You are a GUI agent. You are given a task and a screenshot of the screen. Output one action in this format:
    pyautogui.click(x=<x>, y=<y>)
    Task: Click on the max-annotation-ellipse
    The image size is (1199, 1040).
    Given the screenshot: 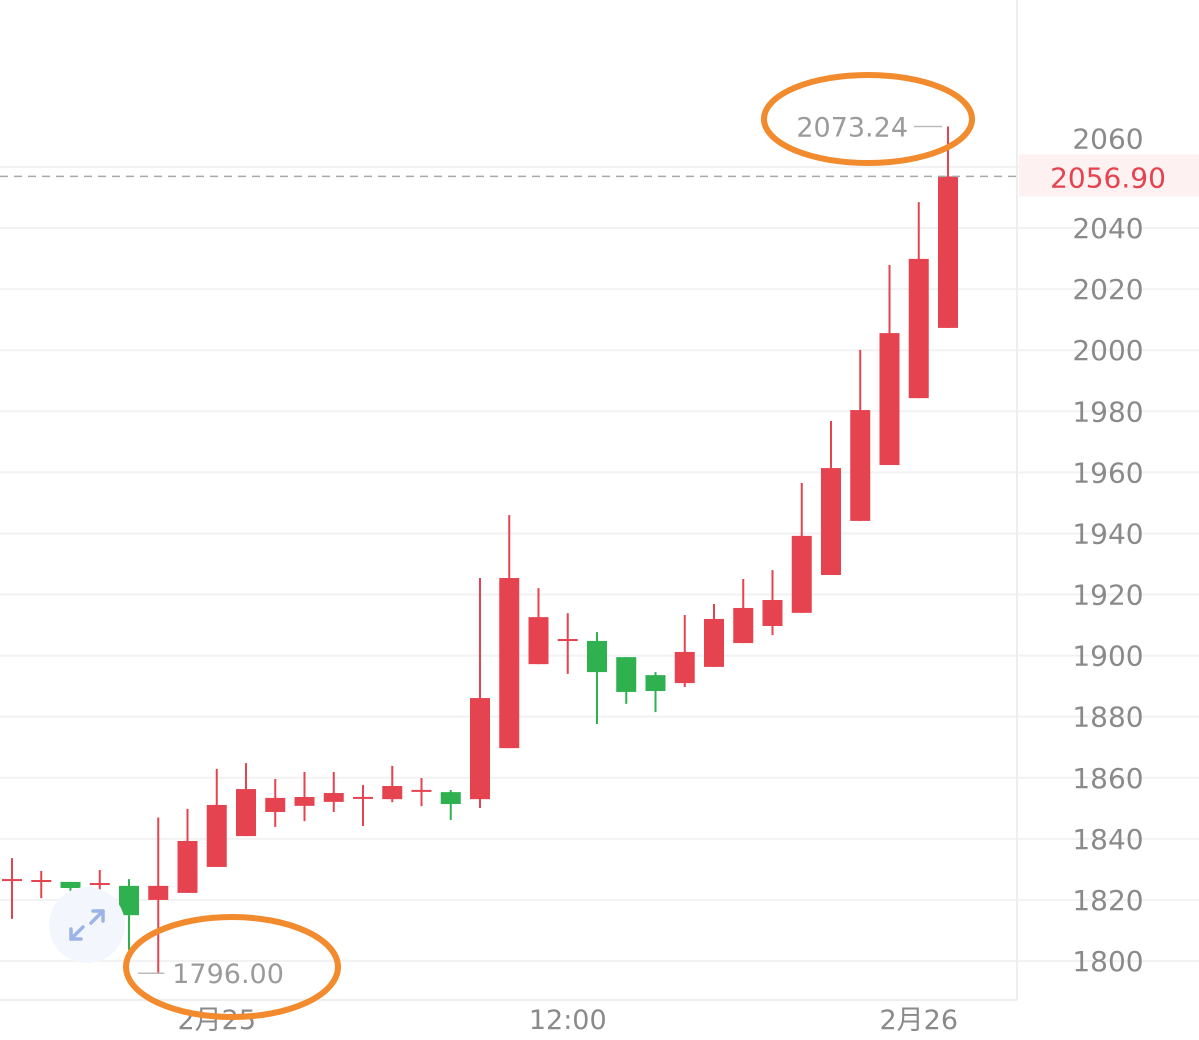 What is the action you would take?
    pyautogui.click(x=868, y=119)
    